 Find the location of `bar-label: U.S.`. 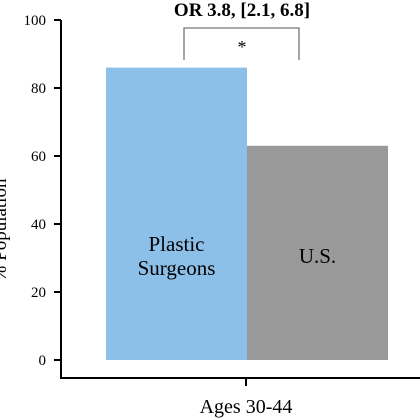

bar-label: U.S. is located at coordinates (317, 256).